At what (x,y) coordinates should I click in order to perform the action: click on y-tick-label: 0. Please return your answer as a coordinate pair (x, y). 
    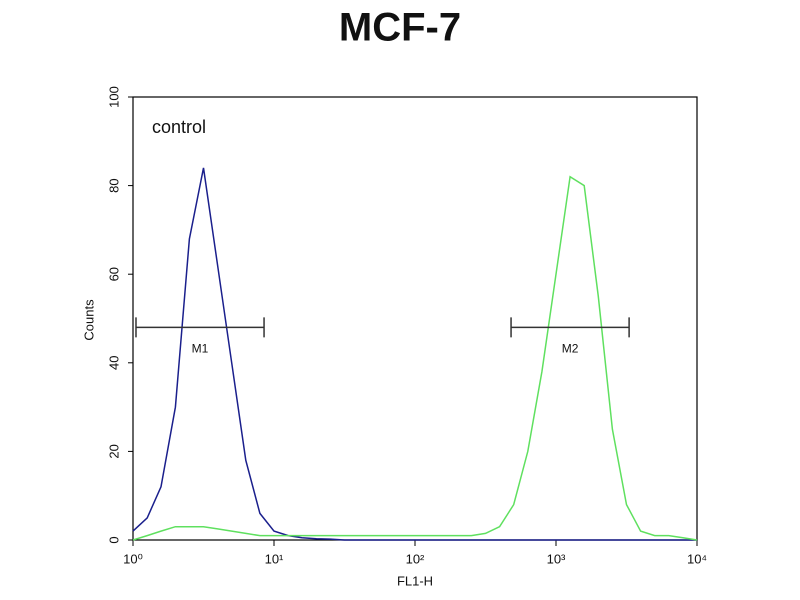
    Looking at the image, I should click on (113, 539).